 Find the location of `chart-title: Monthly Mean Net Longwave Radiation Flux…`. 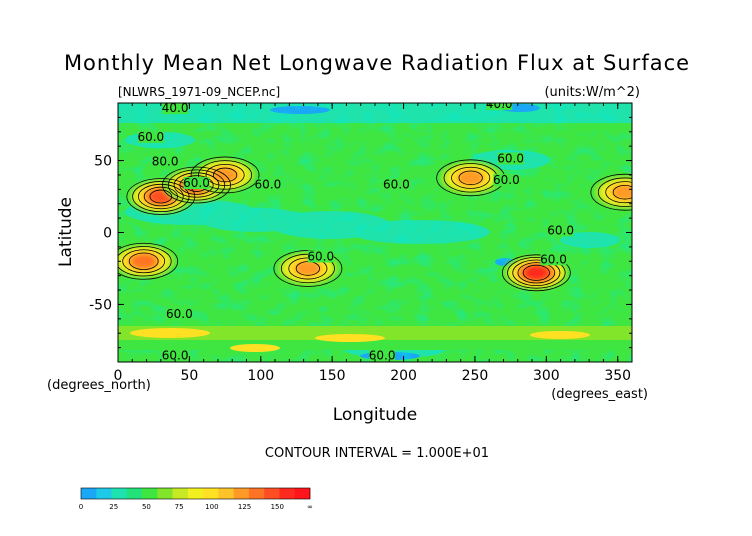

chart-title: Monthly Mean Net Longwave Radiation Flux… is located at coordinates (377, 63).